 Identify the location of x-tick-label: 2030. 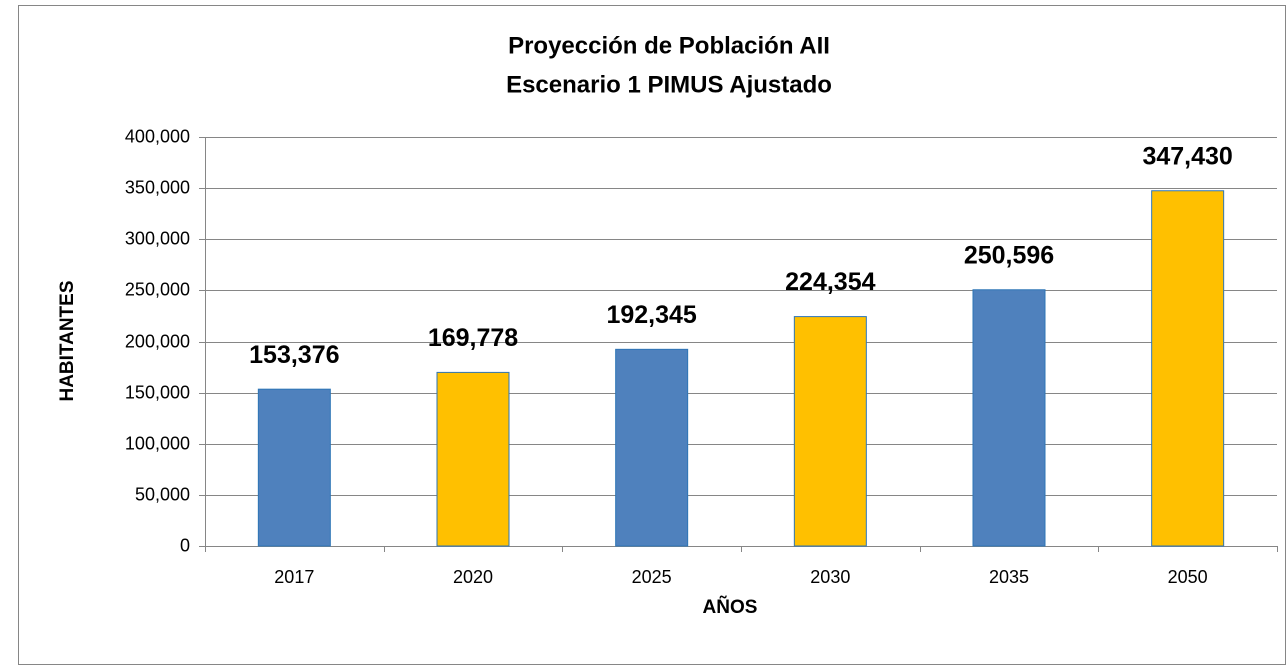
(830, 577).